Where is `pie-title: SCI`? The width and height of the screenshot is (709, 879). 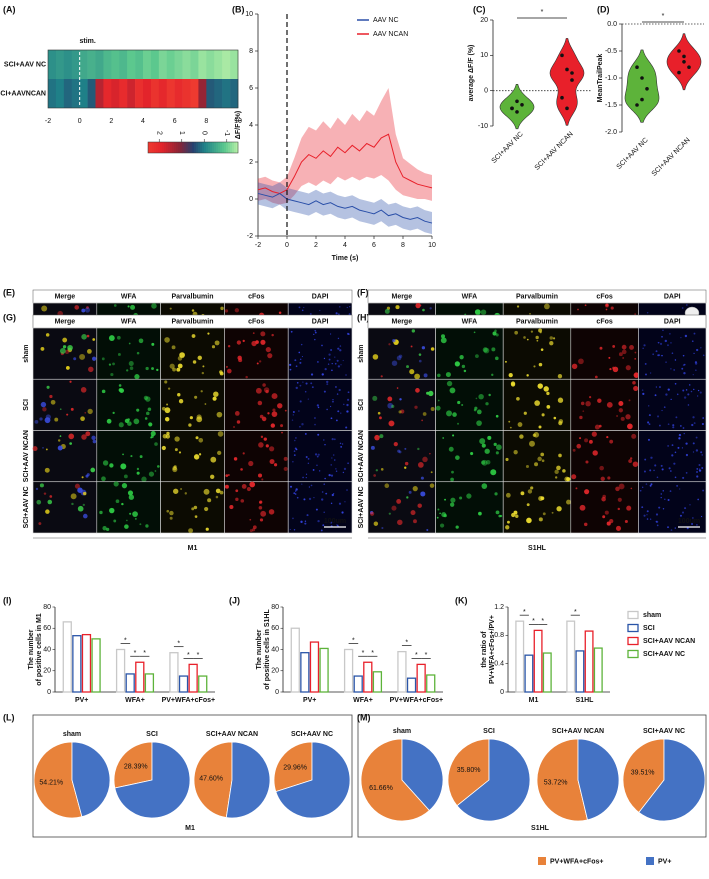 pie-title: SCI is located at coordinates (489, 731).